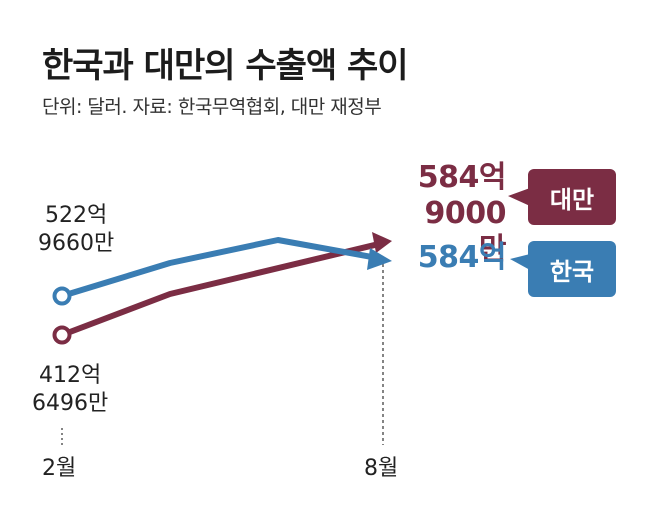 This screenshot has width=658, height=509. What do you see at coordinates (76, 230) in the screenshot?
I see `korea-start-label: 522억 9660만` at bounding box center [76, 230].